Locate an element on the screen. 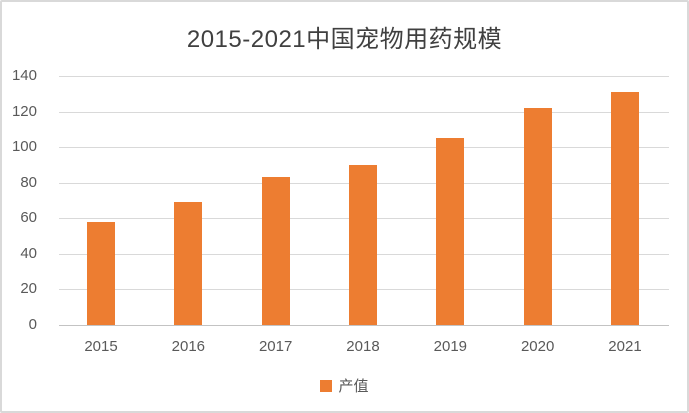 This screenshot has height=413, width=689. x-axis-tick-label: 2015 is located at coordinates (101, 346).